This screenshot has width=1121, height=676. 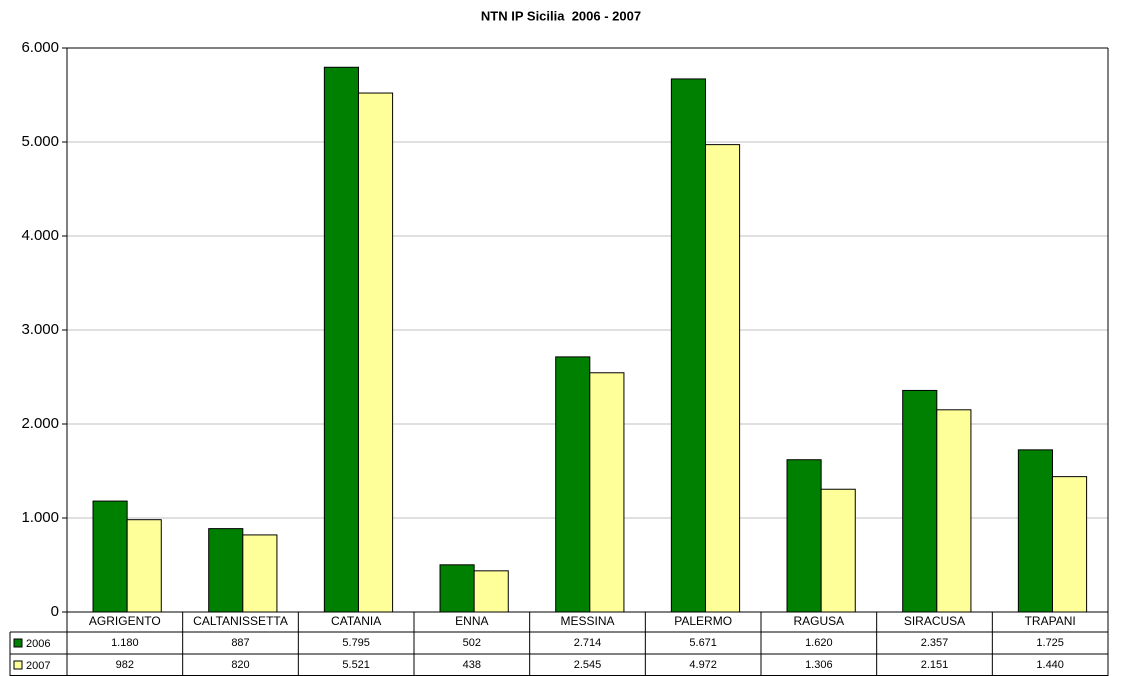 What do you see at coordinates (38, 644) in the screenshot?
I see `legend-label: 2006` at bounding box center [38, 644].